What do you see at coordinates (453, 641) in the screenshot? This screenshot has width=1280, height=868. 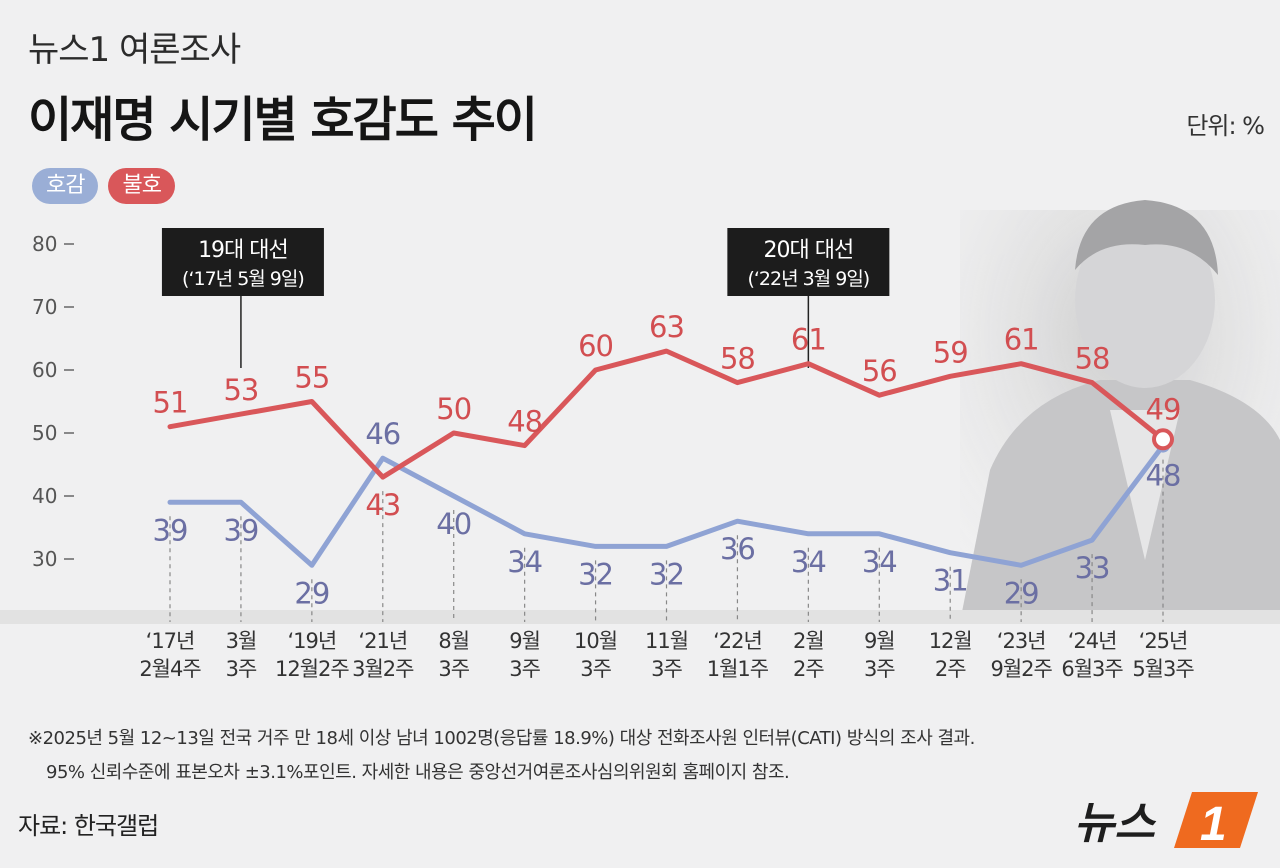 I see `x-tick-label: 8월` at bounding box center [453, 641].